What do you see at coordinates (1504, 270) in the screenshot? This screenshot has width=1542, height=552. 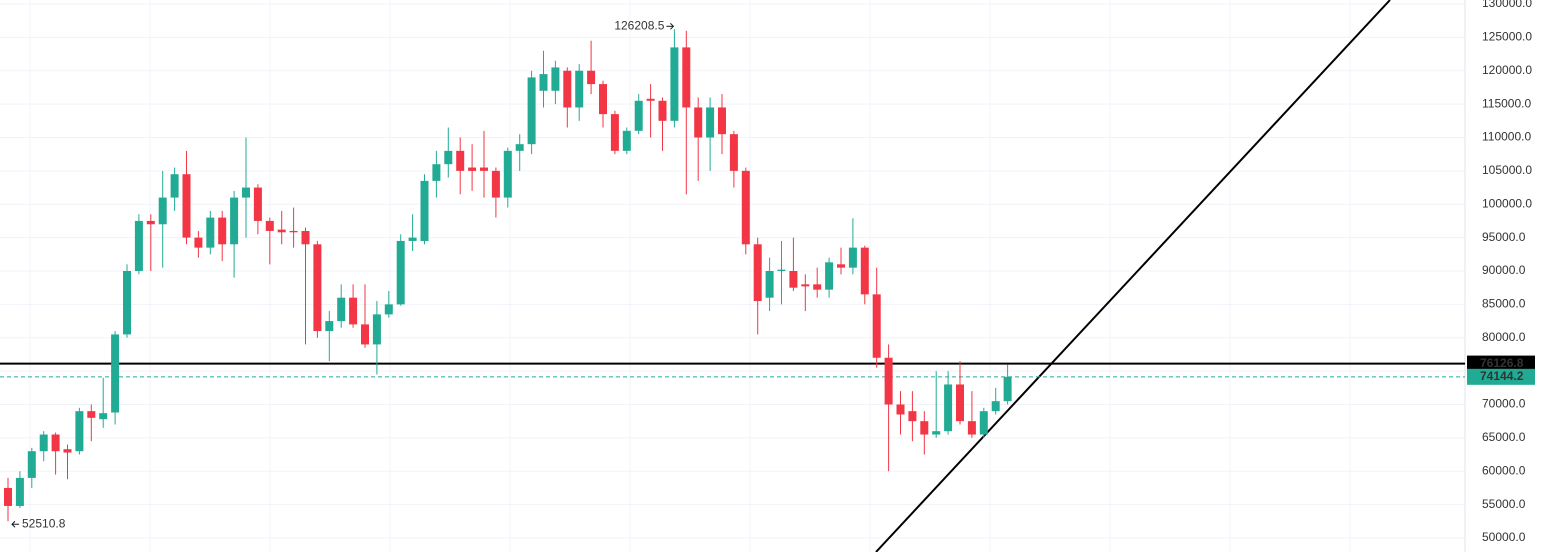 I see `y-tick-label: 90000.0` at bounding box center [1504, 270].